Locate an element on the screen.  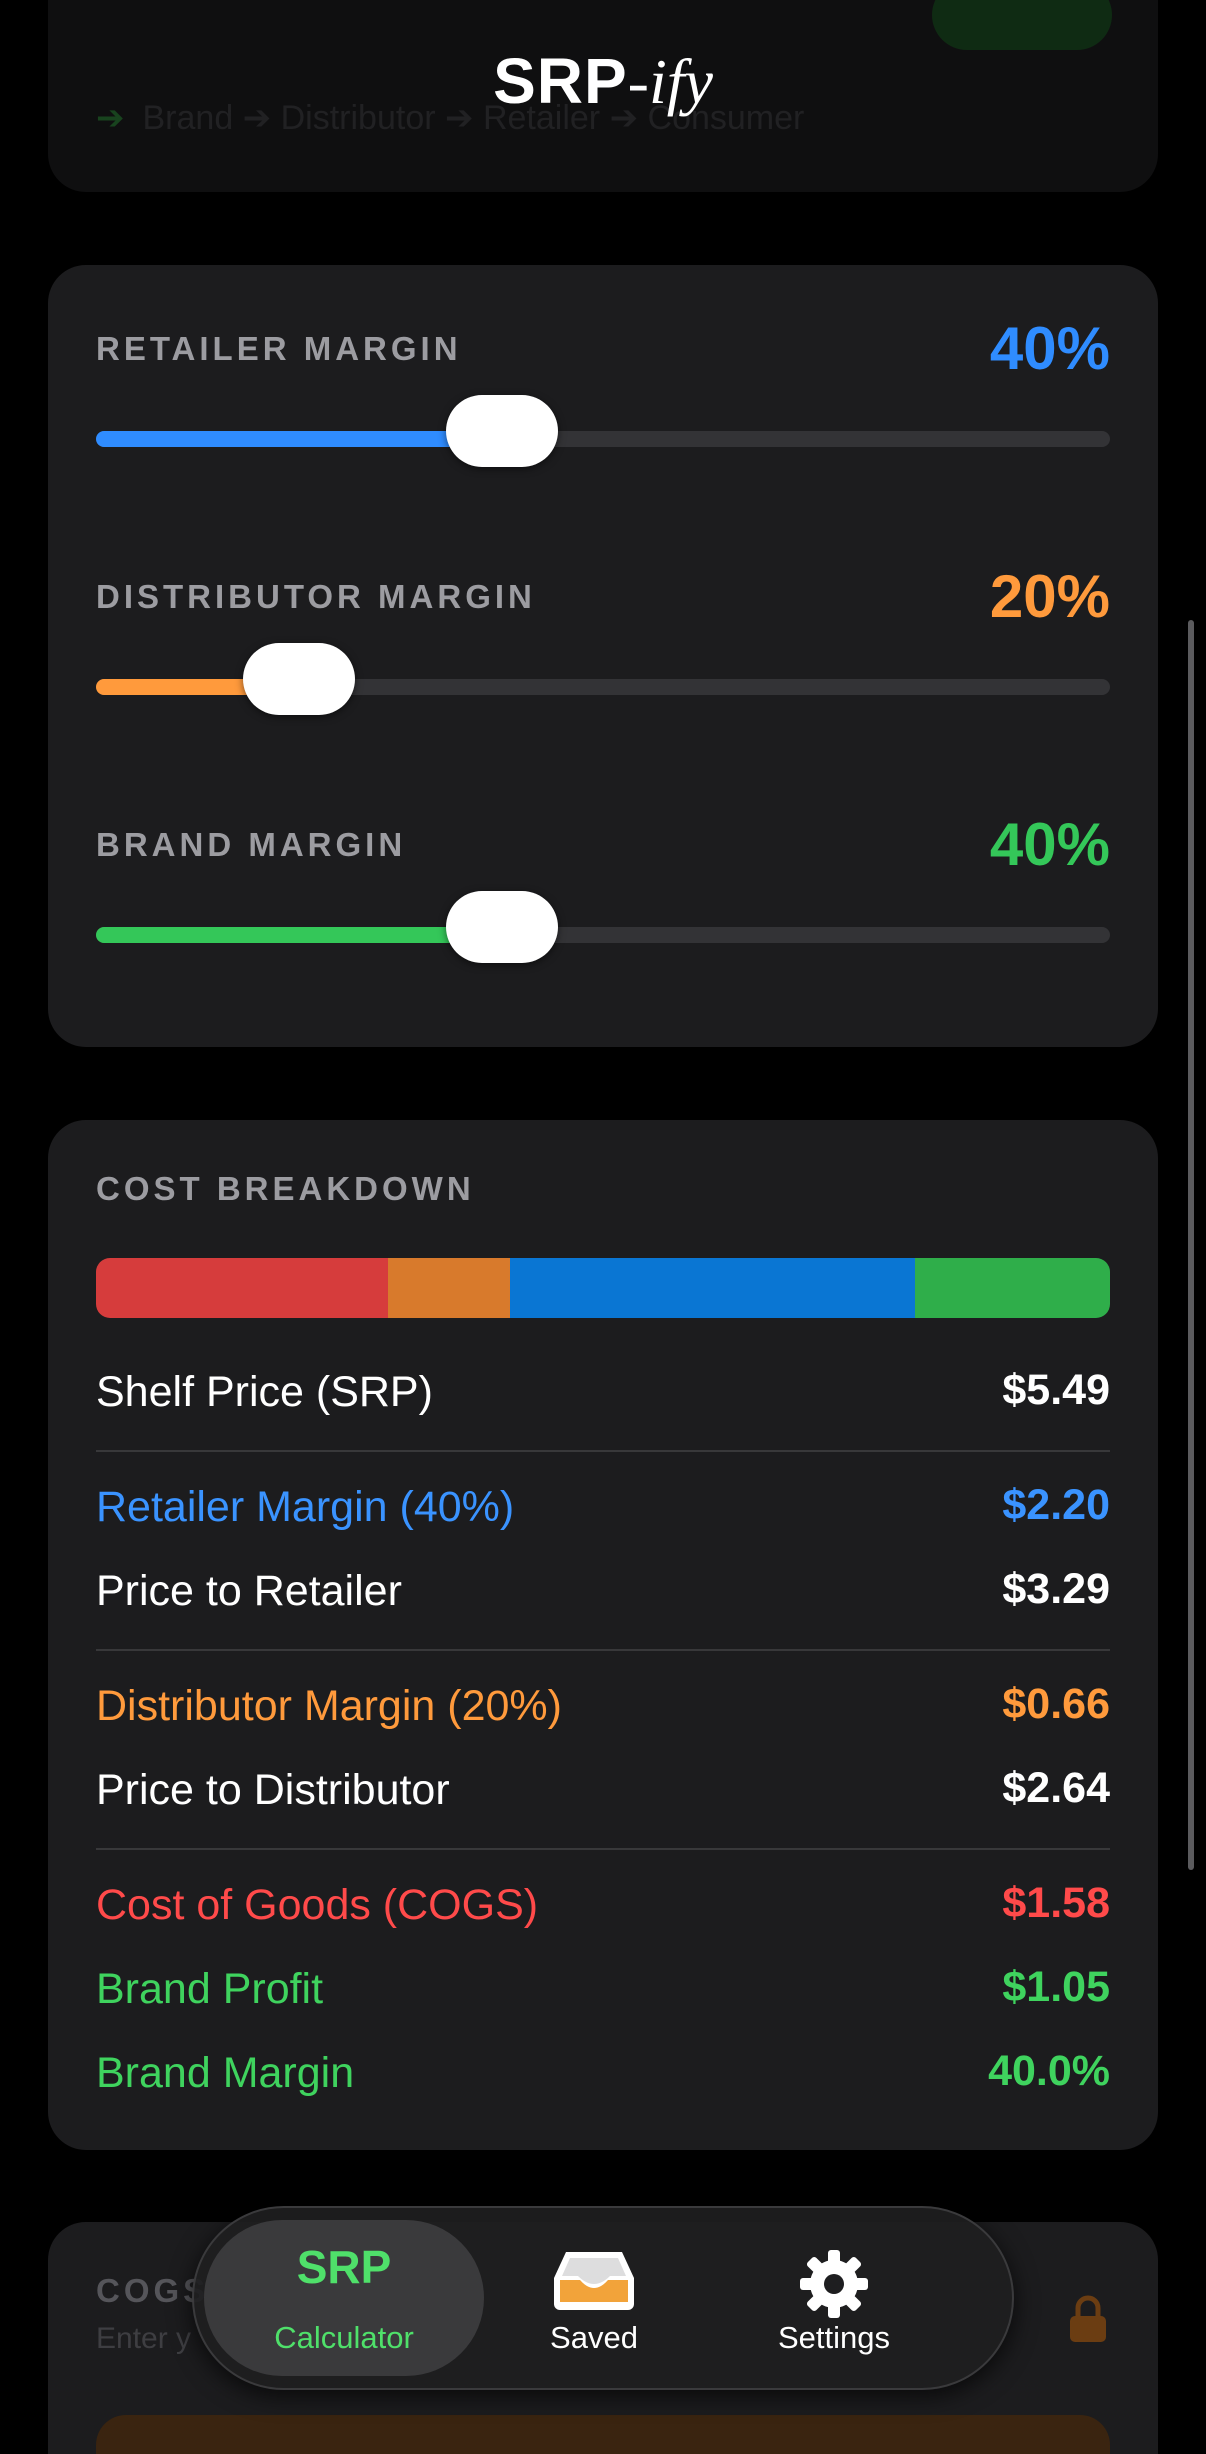
app-title-script: -ify is located at coordinates (670, 81).